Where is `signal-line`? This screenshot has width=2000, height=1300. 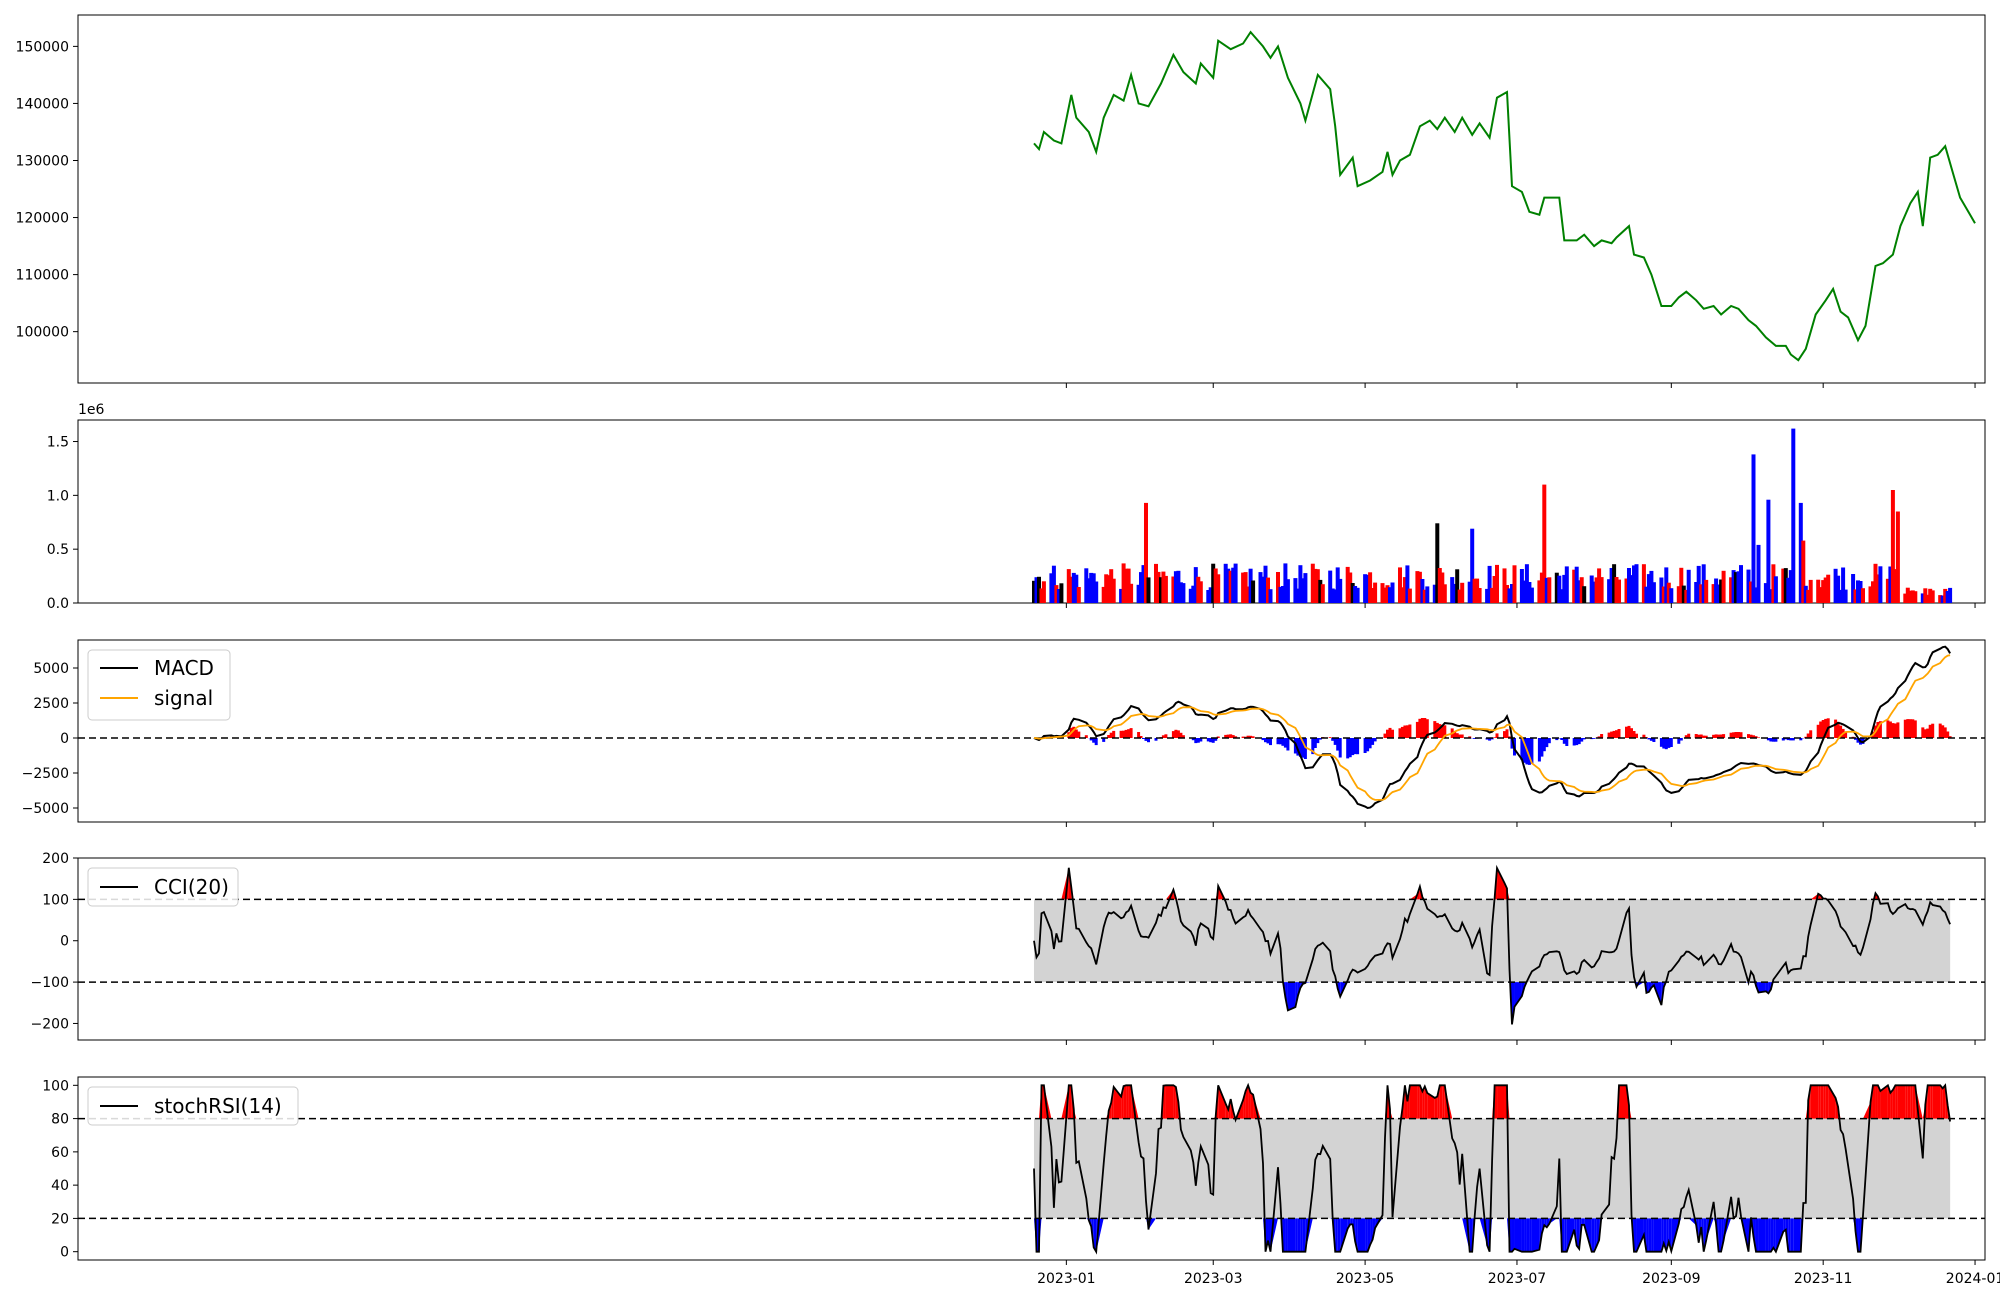
signal-line is located at coordinates (1492, 727).